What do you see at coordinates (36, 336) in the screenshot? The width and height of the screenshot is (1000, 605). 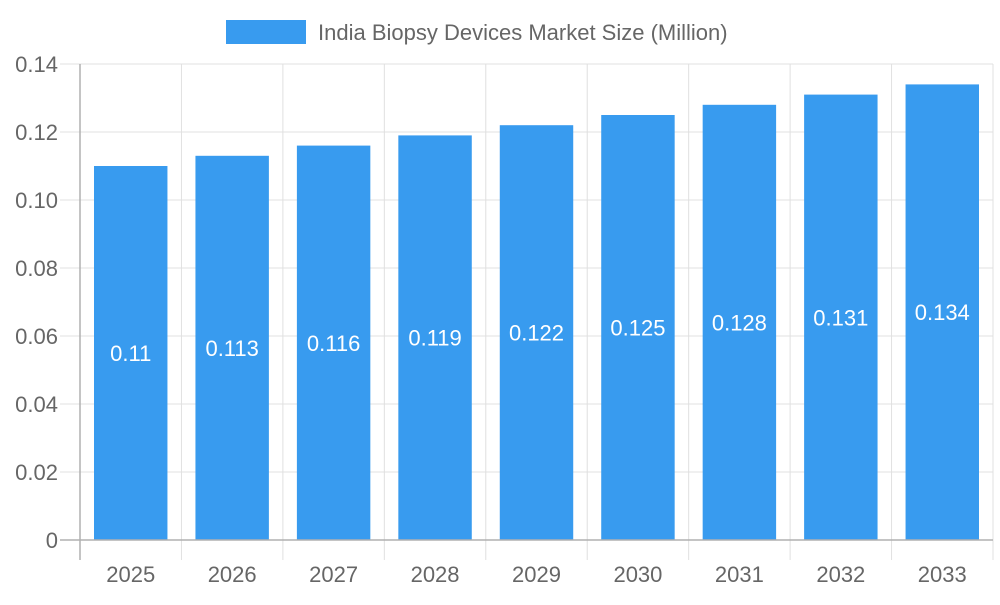 I see `y-tick-label: 0.06` at bounding box center [36, 336].